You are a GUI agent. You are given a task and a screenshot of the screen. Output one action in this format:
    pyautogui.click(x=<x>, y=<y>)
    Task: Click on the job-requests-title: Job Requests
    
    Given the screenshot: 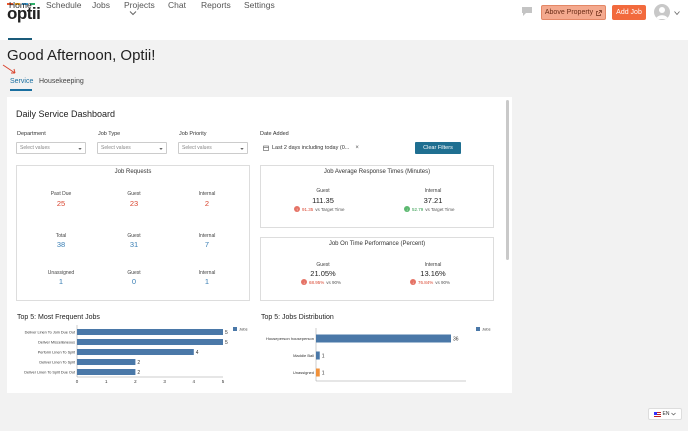 What is the action you would take?
    pyautogui.click(x=133, y=172)
    